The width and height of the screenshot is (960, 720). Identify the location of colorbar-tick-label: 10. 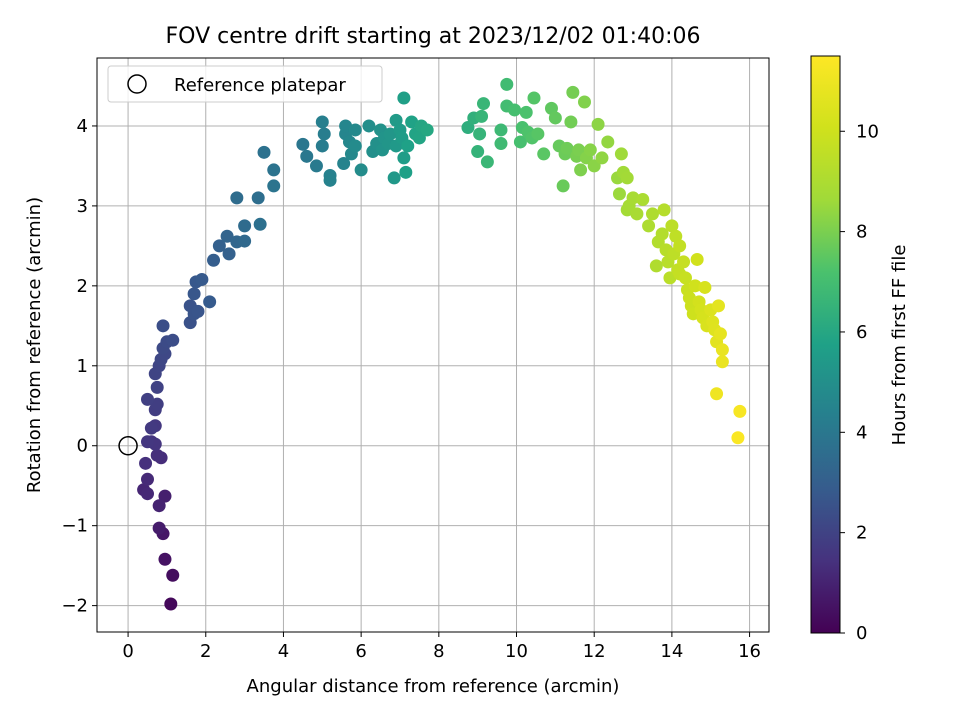
(867, 131).